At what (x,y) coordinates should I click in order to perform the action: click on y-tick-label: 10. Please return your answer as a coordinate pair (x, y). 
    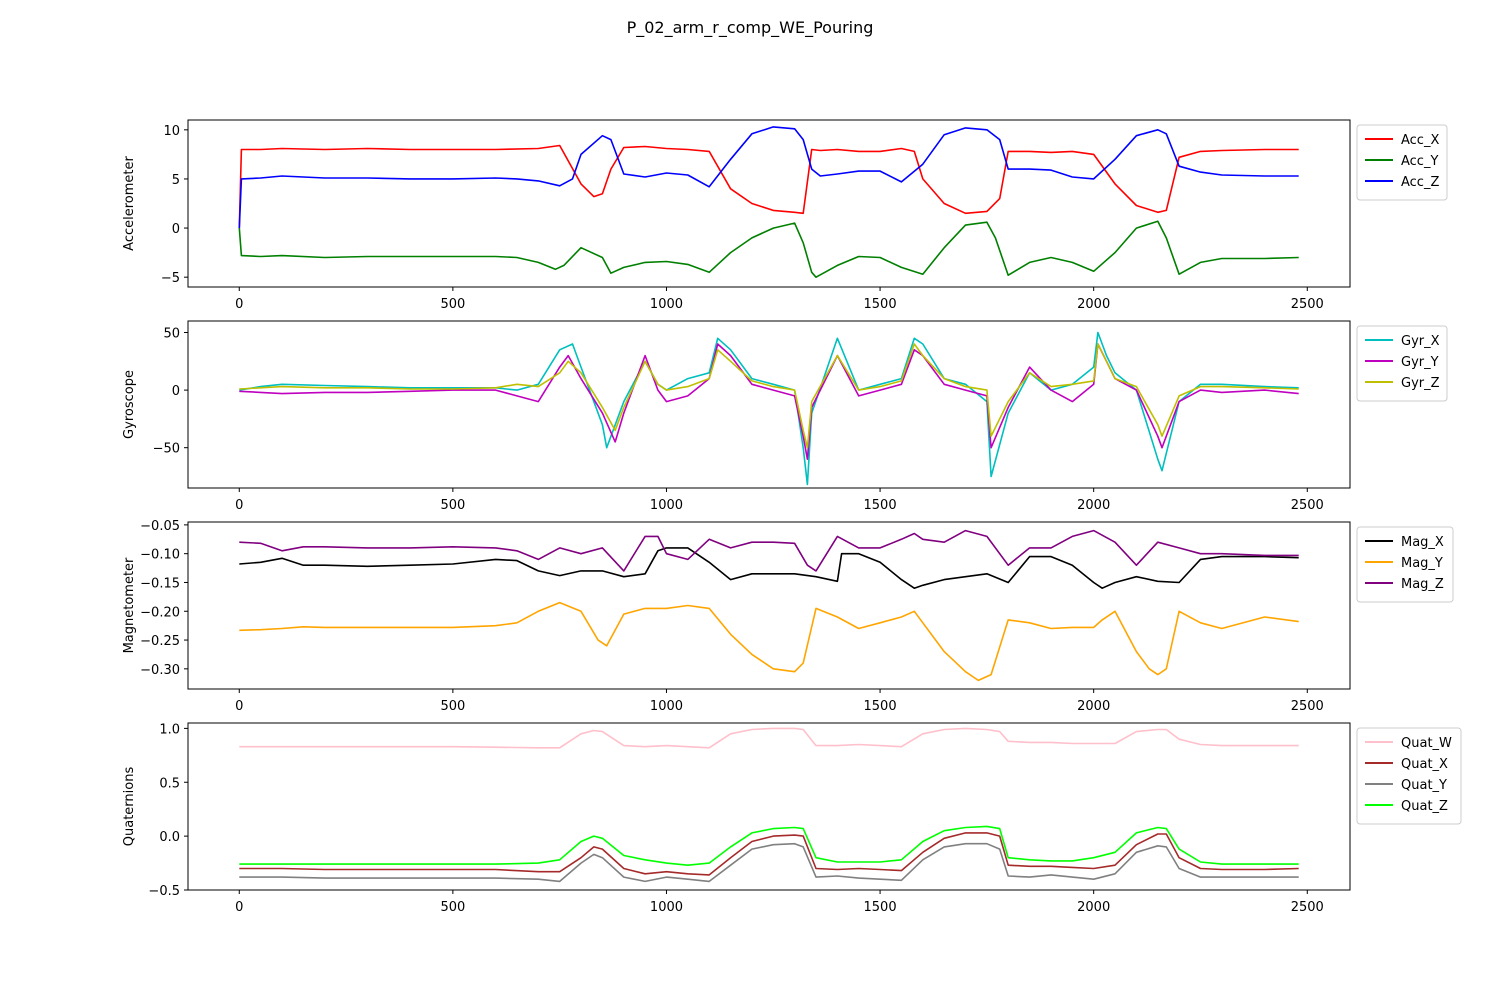
    Looking at the image, I should click on (171, 131).